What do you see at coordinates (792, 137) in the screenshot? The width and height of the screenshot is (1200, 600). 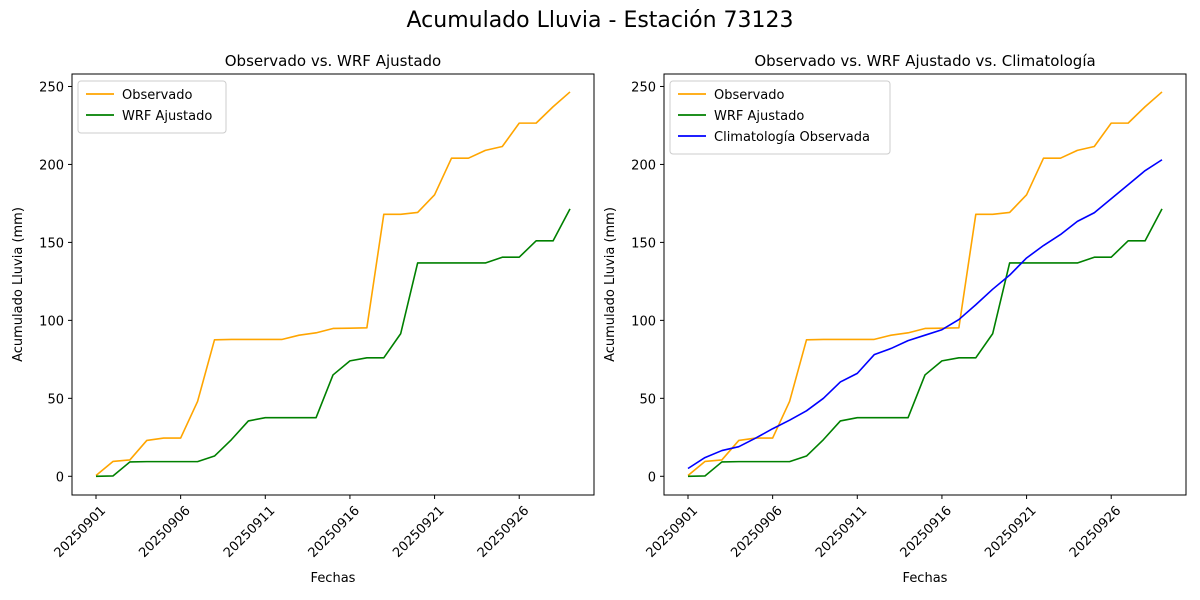 I see `legend-label: Climatología Observada` at bounding box center [792, 137].